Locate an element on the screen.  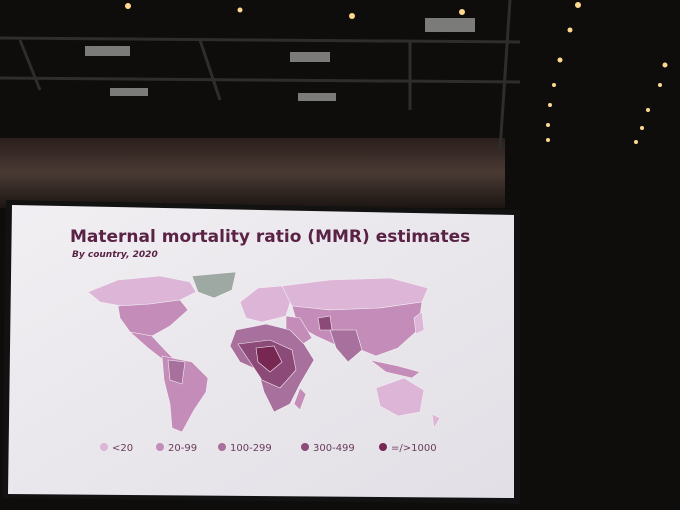
legend: <20 20-99 100-299 300-499 =/>1000 is located at coordinates (268, 448).